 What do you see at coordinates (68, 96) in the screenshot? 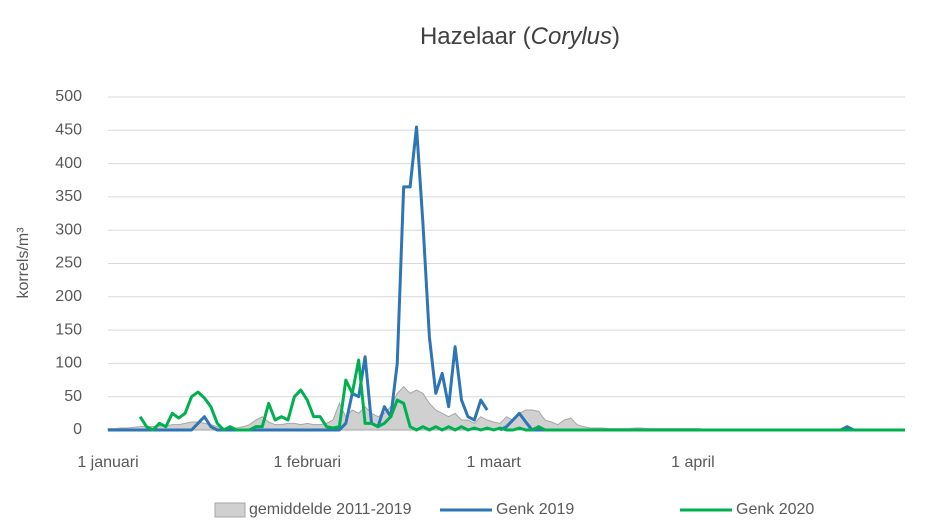
I see `y-tick-label: 500` at bounding box center [68, 96].